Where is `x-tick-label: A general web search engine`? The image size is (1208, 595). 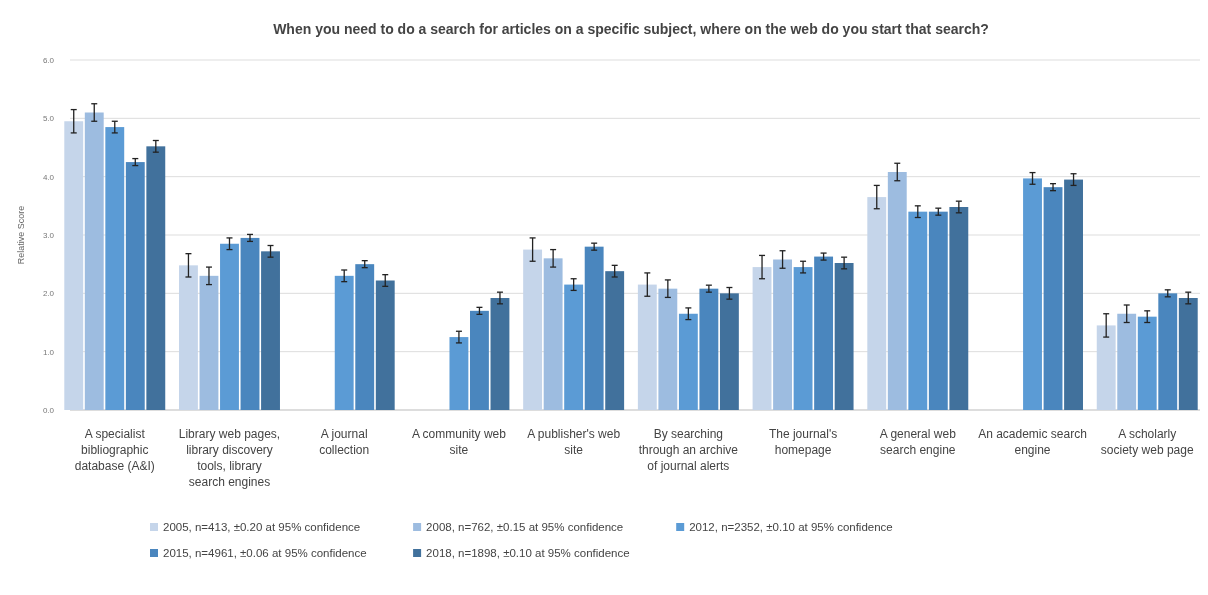 x-tick-label: A general web search engine is located at coordinates (918, 442).